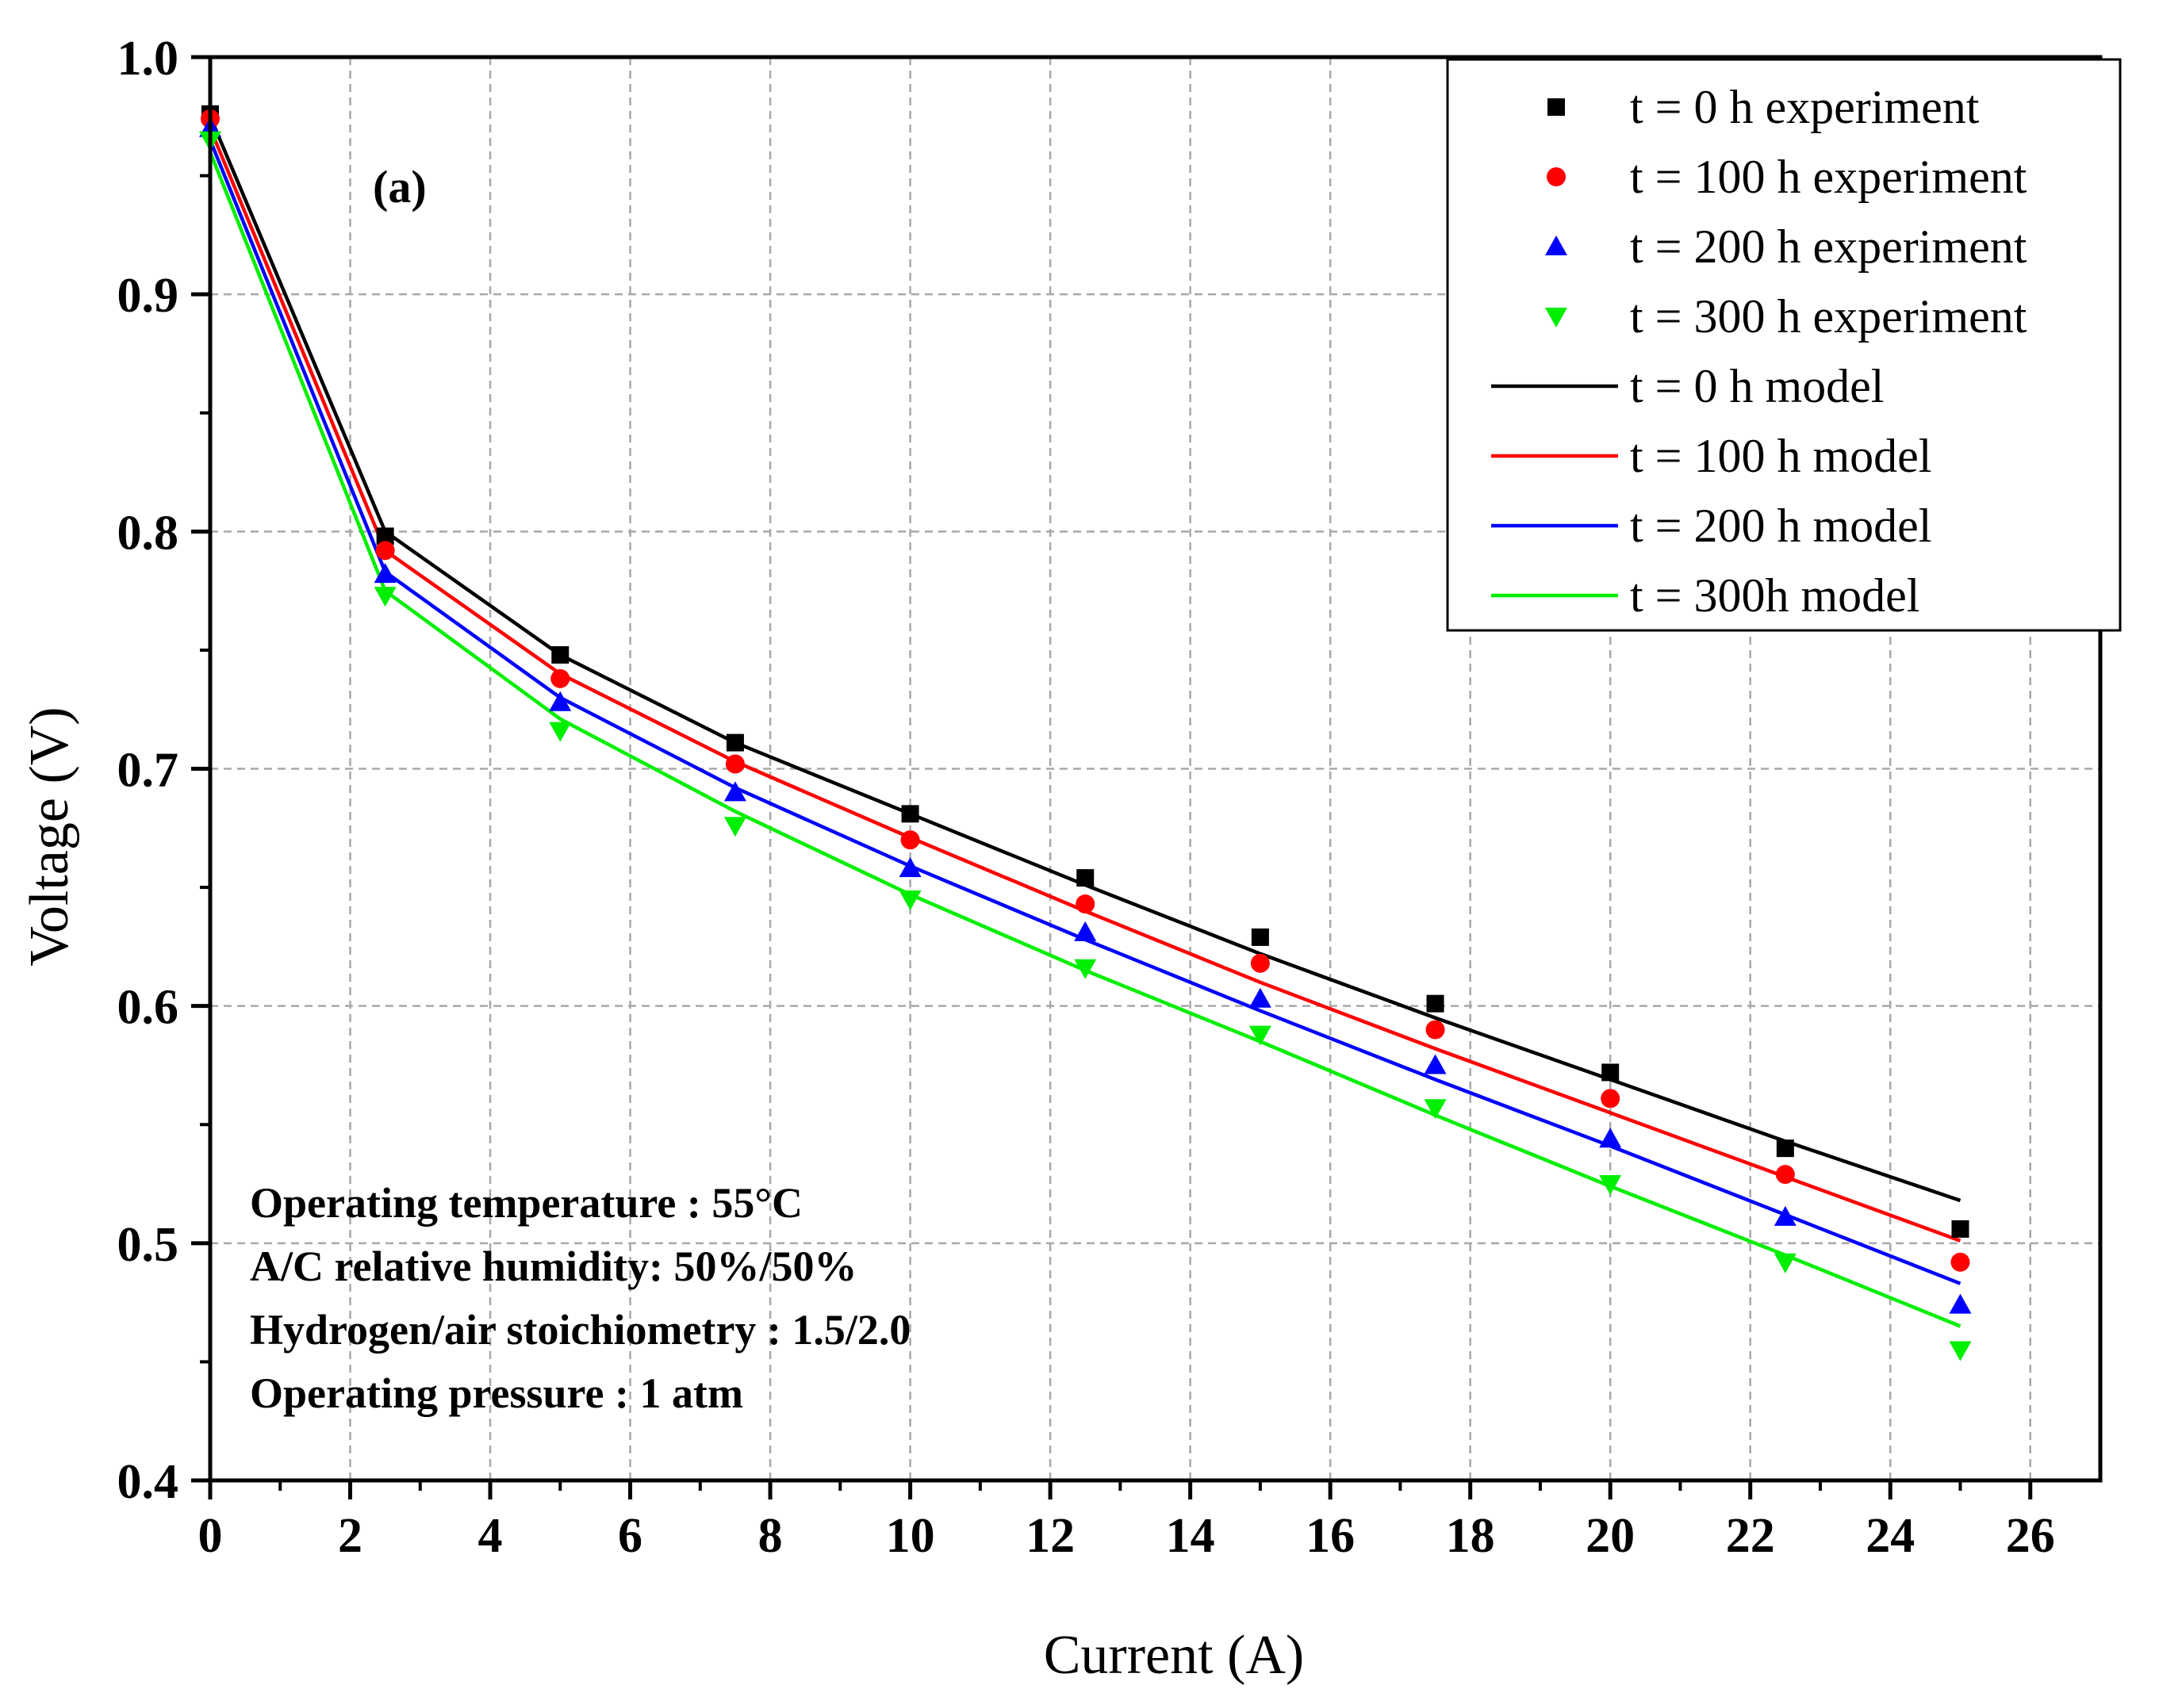 This screenshot has width=2159, height=1708. I want to click on y-tick-label: 0.8, so click(148, 533).